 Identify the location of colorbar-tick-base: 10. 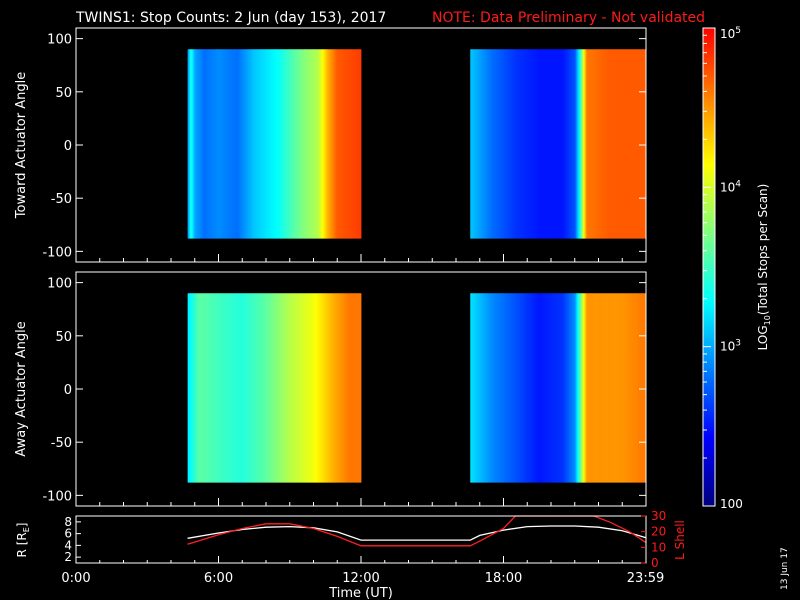
(727, 347).